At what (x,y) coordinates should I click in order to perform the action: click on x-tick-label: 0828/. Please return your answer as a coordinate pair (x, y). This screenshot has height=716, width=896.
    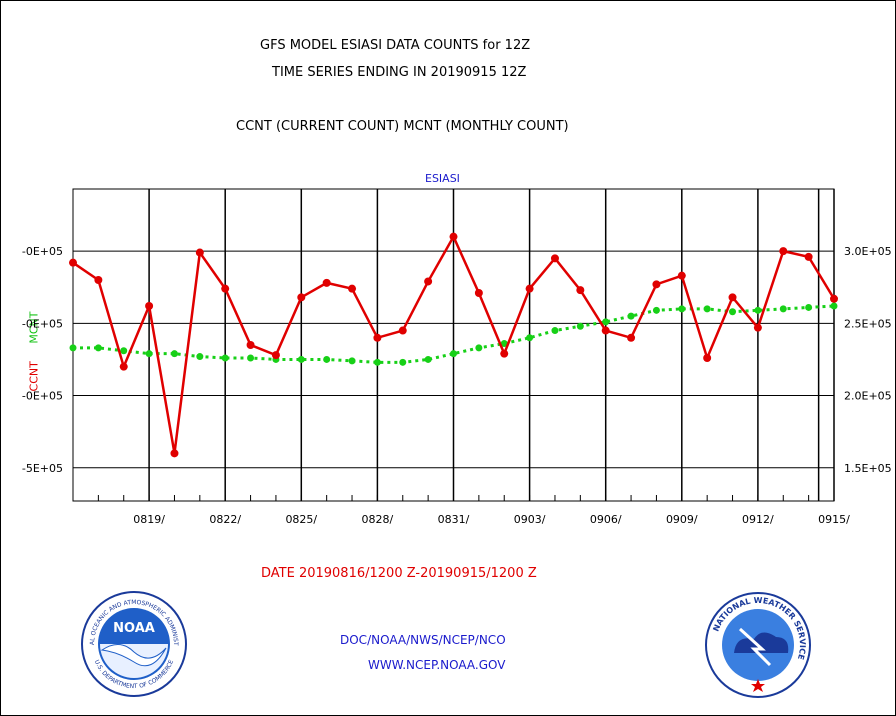
    Looking at the image, I should click on (378, 519).